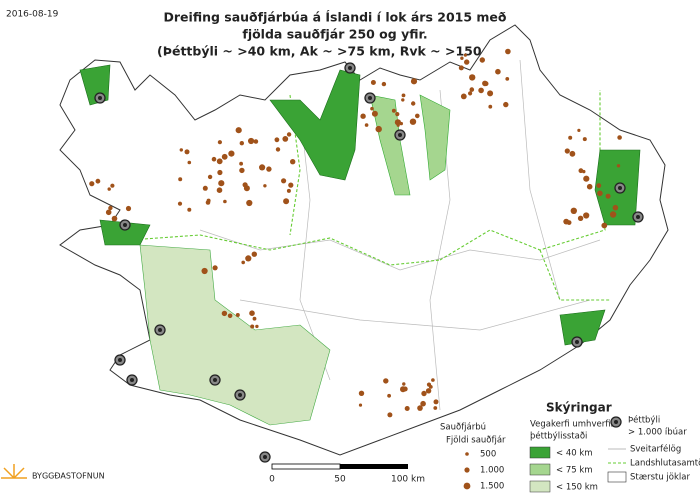  I want to click on scale-label: 0, so click(272, 480).